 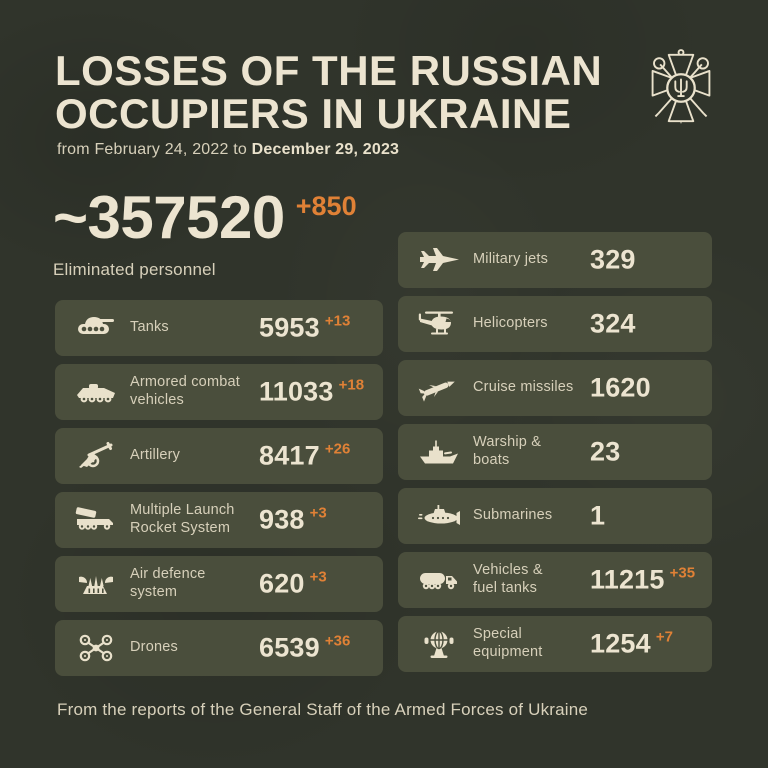 What do you see at coordinates (96, 456) in the screenshot?
I see `artillery-icon` at bounding box center [96, 456].